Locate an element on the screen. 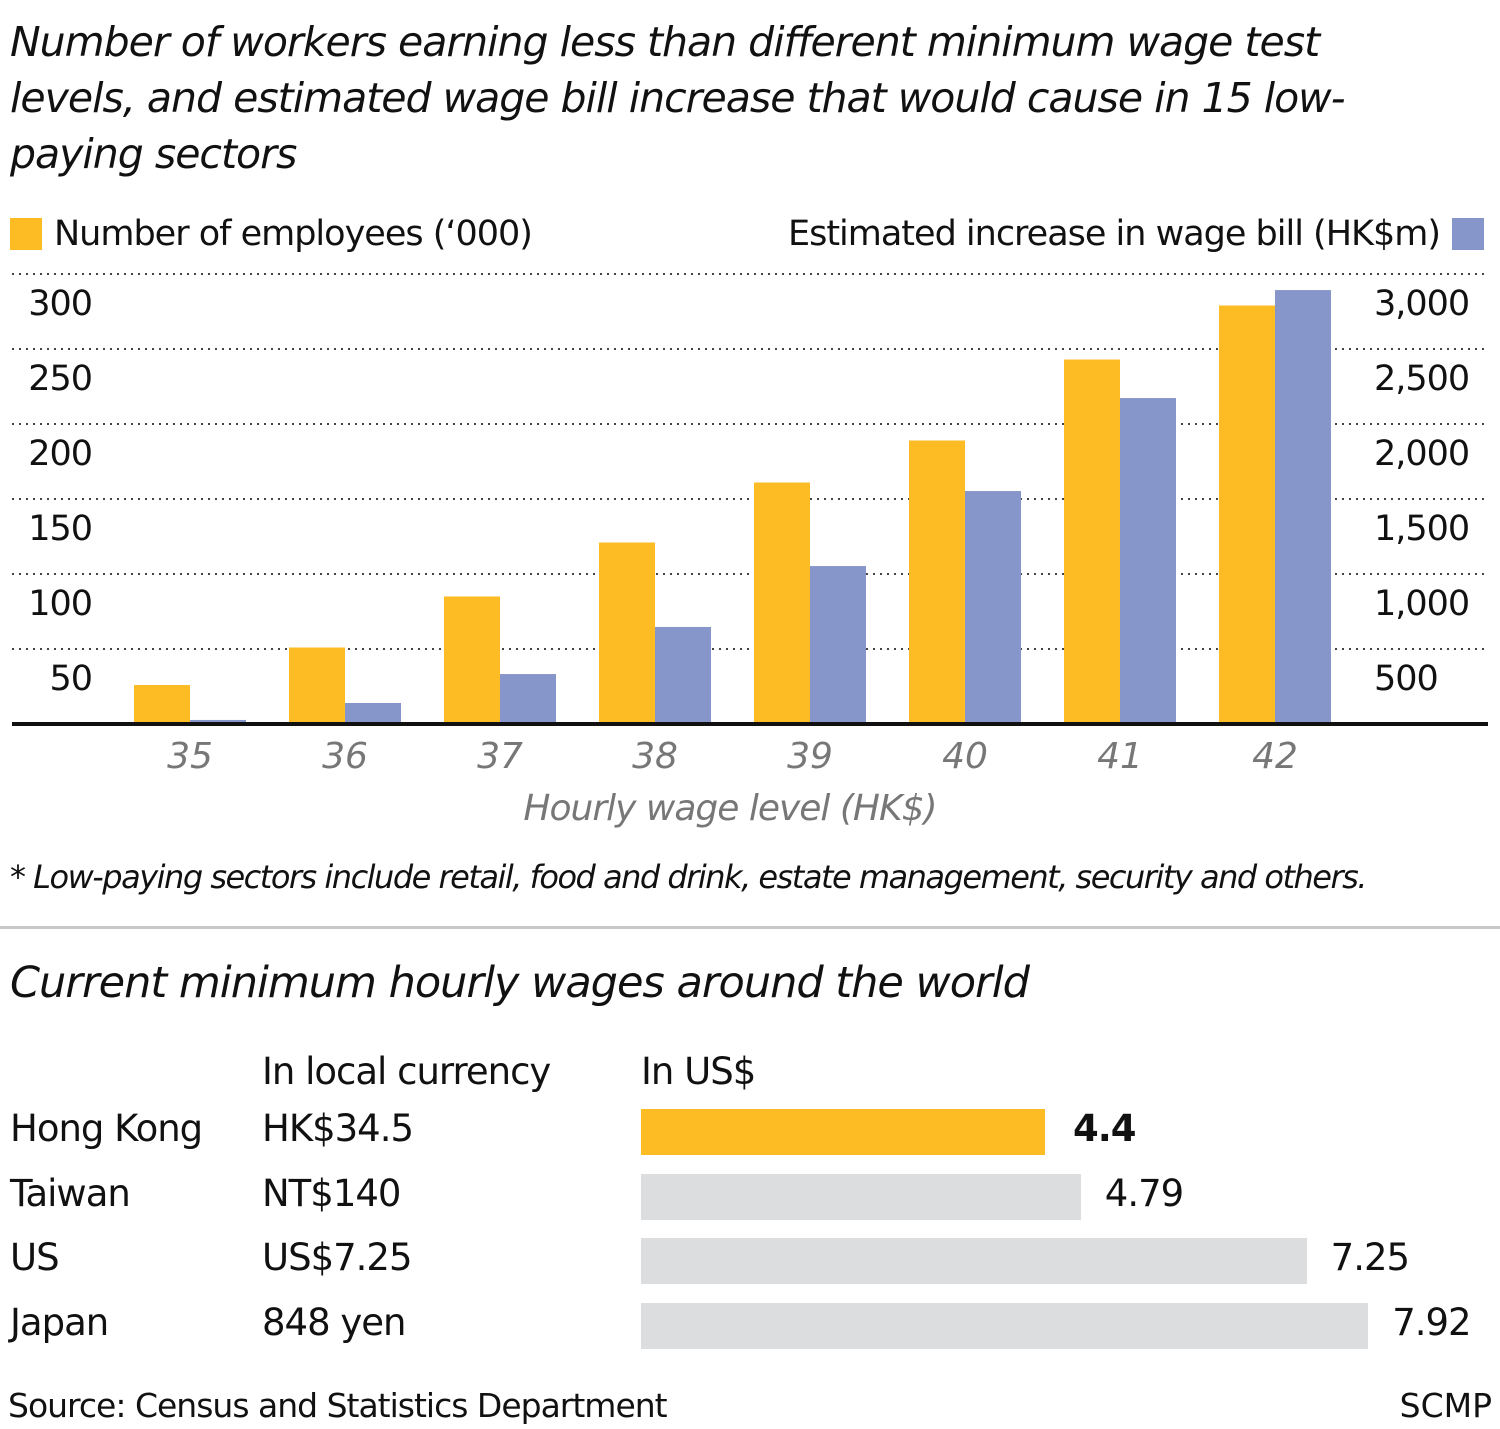 The image size is (1500, 1429). country-label: Japan is located at coordinates (59, 1322).